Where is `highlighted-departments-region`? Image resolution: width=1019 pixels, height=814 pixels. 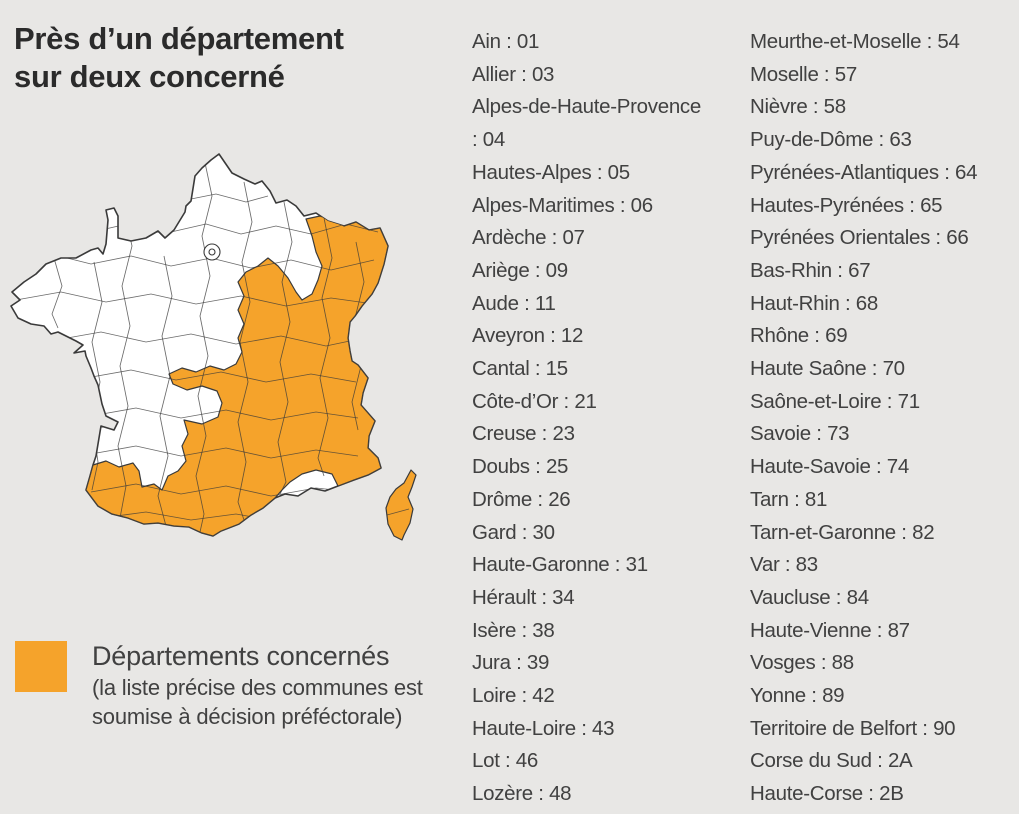
highlighted-departments-region is located at coordinates (236, 375).